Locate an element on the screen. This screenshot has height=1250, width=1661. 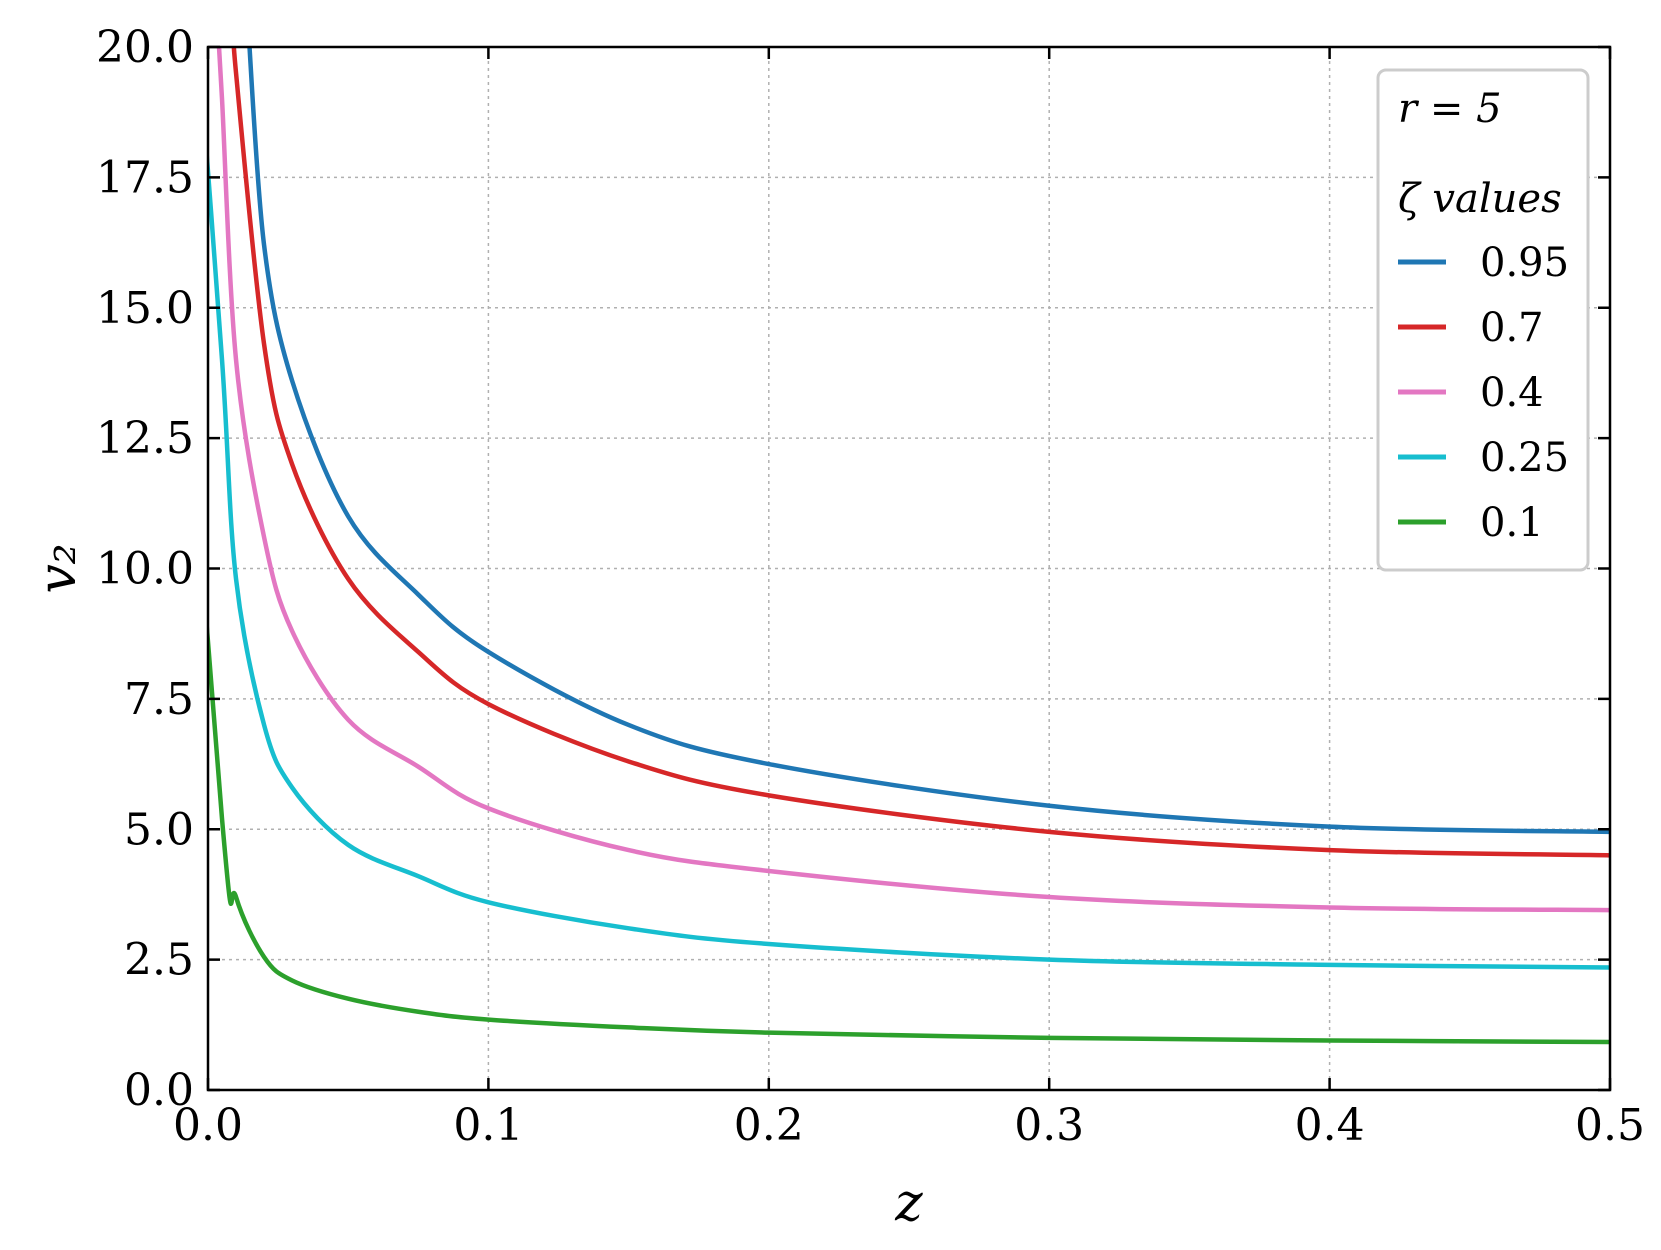
y-tick-label: 20.0 is located at coordinates (145, 47).